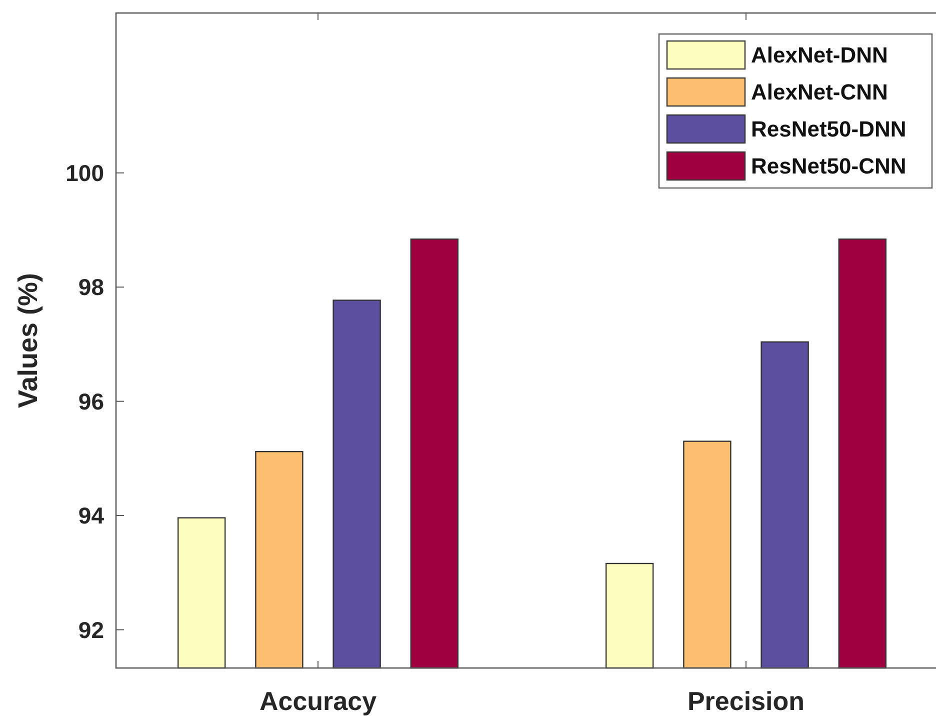 This screenshot has width=936, height=717. What do you see at coordinates (828, 166) in the screenshot?
I see `legend-label: ResNet50-CNN` at bounding box center [828, 166].